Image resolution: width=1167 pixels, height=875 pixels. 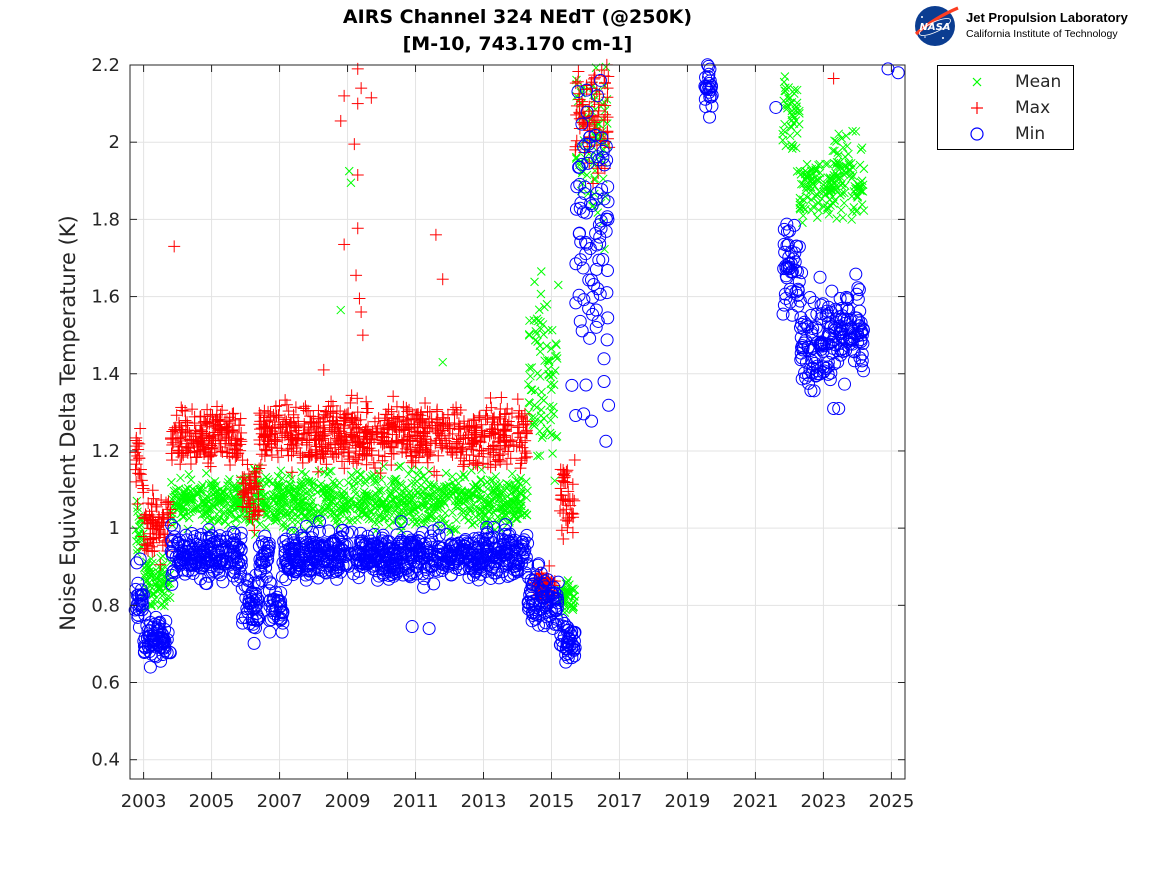 What do you see at coordinates (114, 528) in the screenshot?
I see `y-tick-label: 1` at bounding box center [114, 528].